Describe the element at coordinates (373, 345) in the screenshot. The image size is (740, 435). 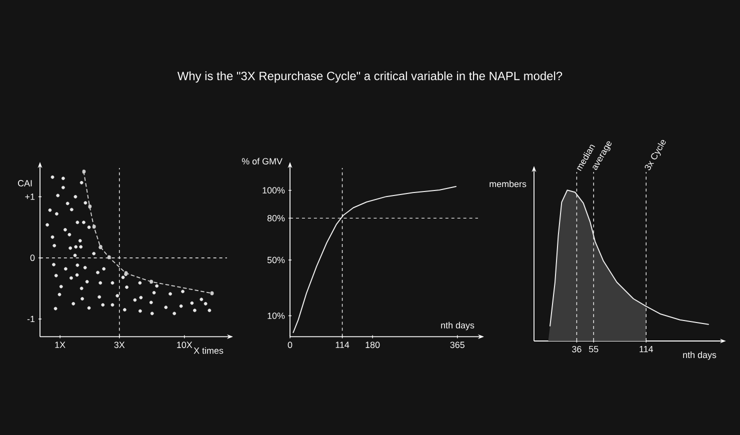
I see `x-tick-label: 180` at that location.